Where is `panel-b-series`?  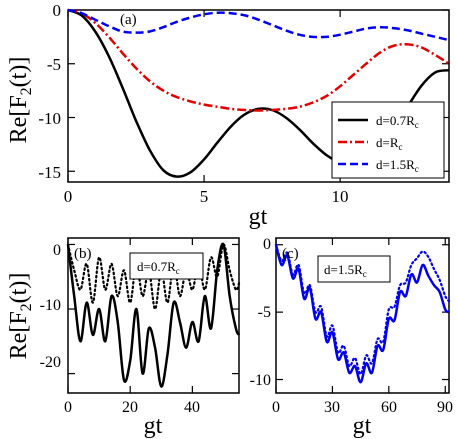 panel-b-series is located at coordinates (153, 315).